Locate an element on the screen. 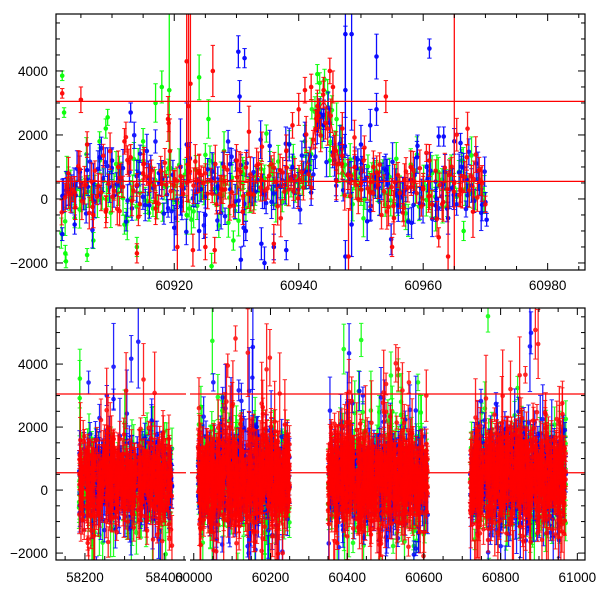 The height and width of the screenshot is (600, 600). x-tick-label: 60960 is located at coordinates (423, 285).